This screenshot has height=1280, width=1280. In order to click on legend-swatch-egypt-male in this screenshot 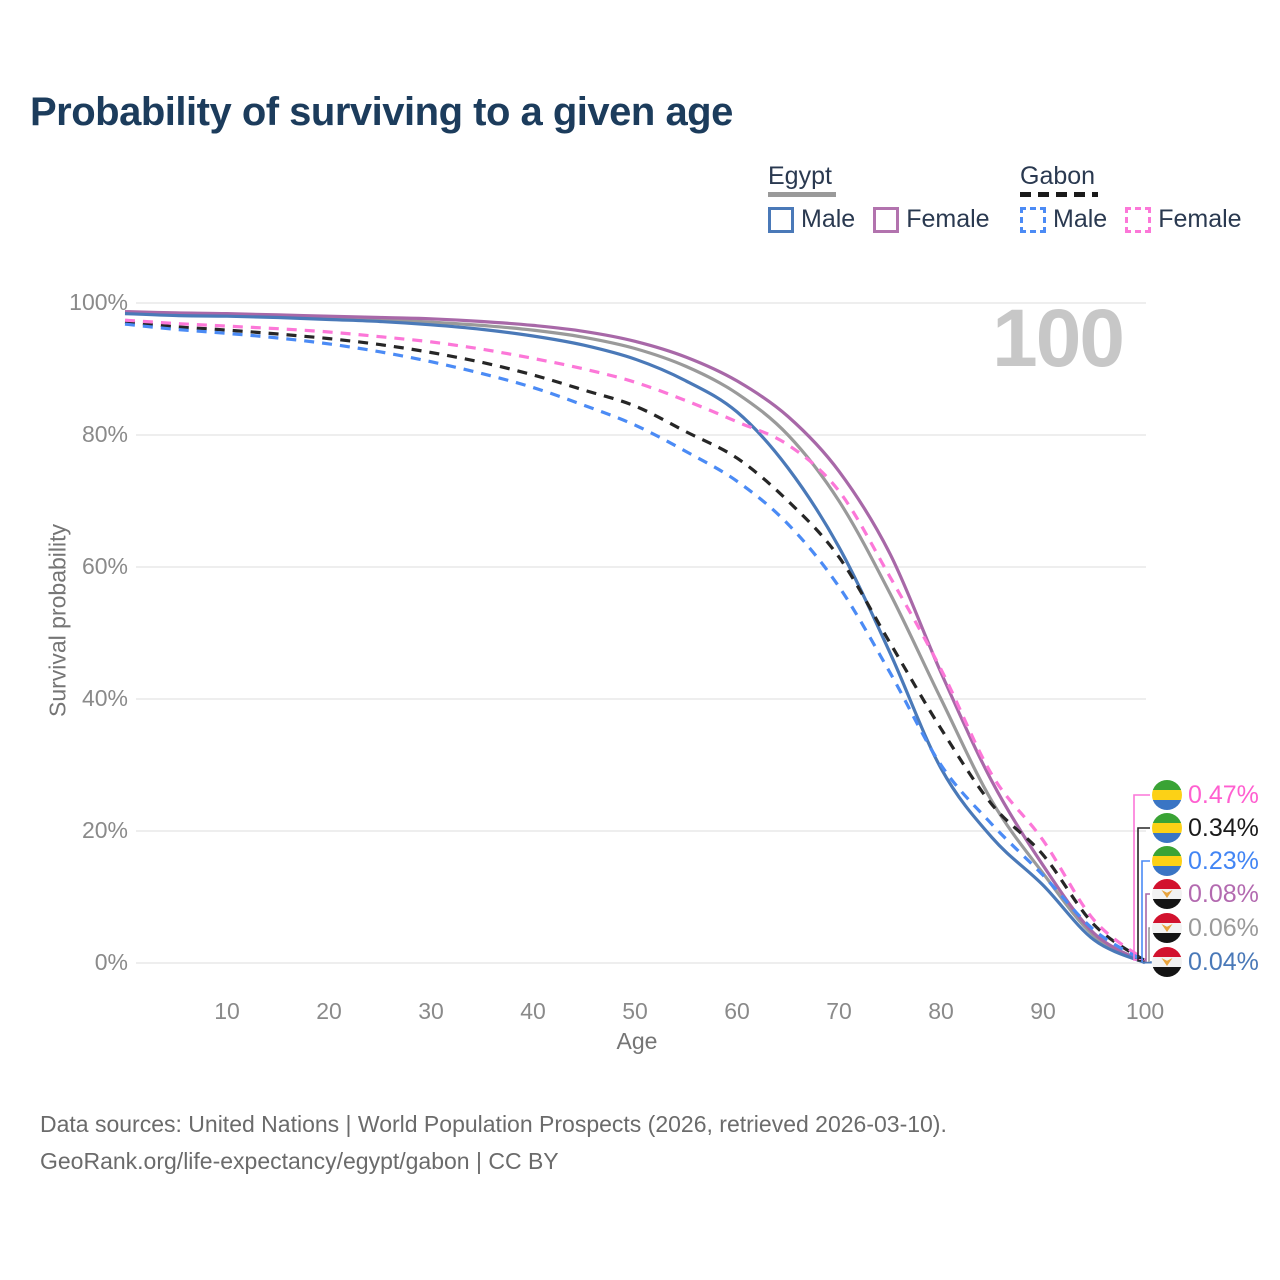, I will do `click(781, 219)`.